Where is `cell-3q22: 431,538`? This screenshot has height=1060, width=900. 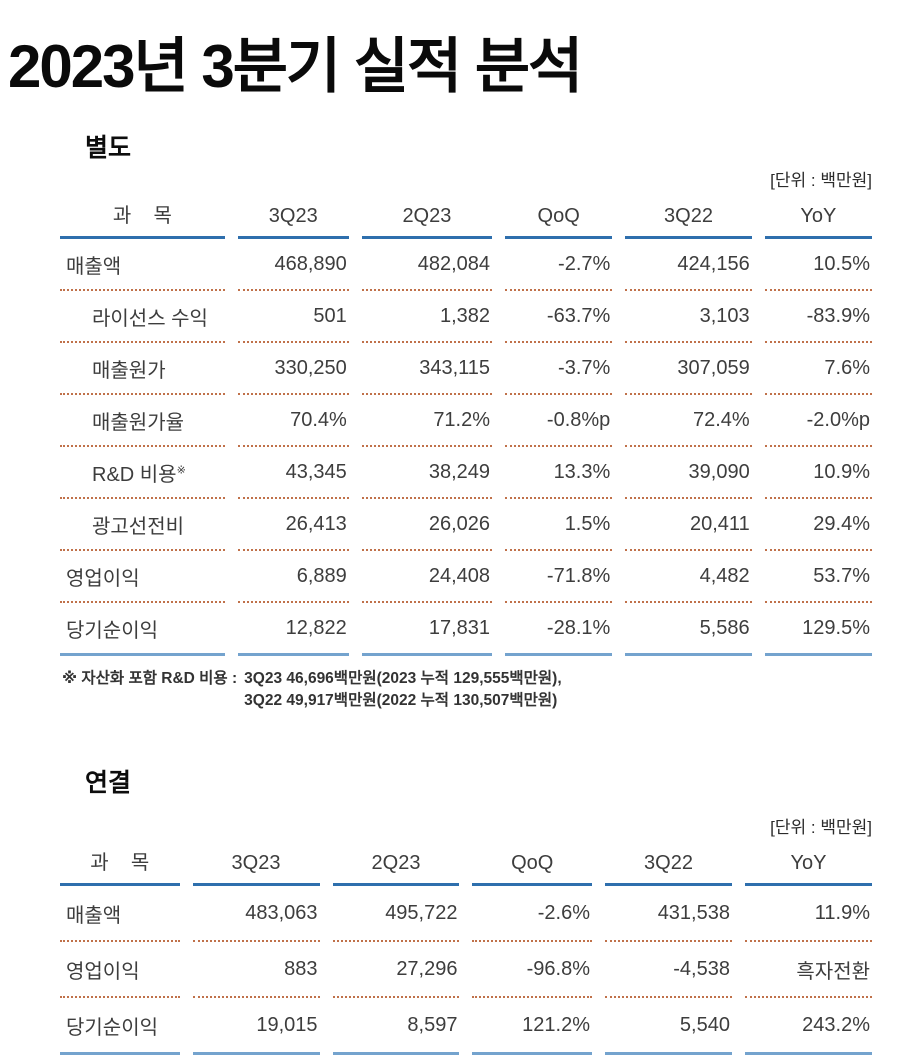 cell-3q22: 431,538 is located at coordinates (668, 914).